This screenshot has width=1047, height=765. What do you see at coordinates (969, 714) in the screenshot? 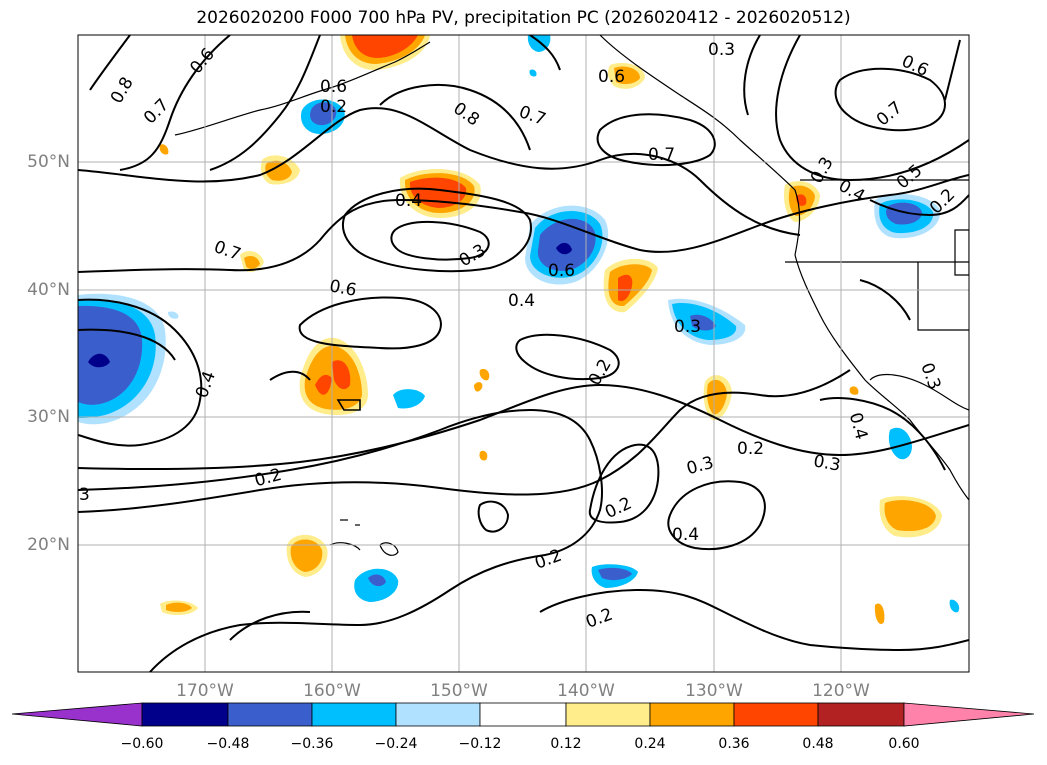
I see `colorbar-extend-high` at bounding box center [969, 714].